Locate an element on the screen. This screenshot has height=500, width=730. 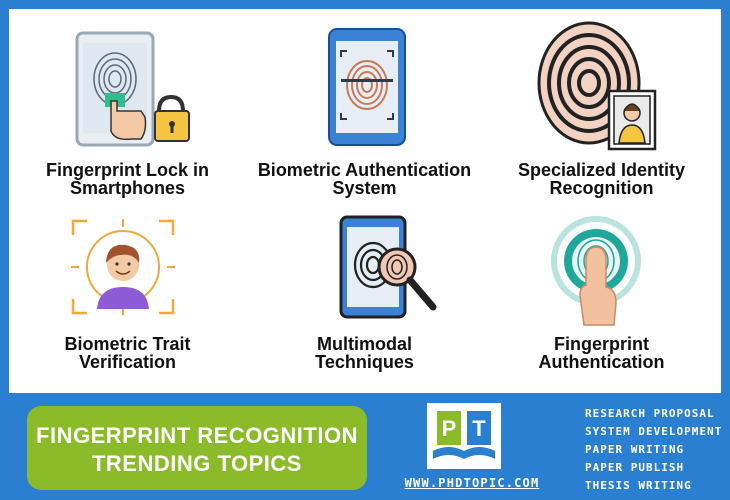
topic-label-2: Biometric Authentication System is located at coordinates (364, 179).